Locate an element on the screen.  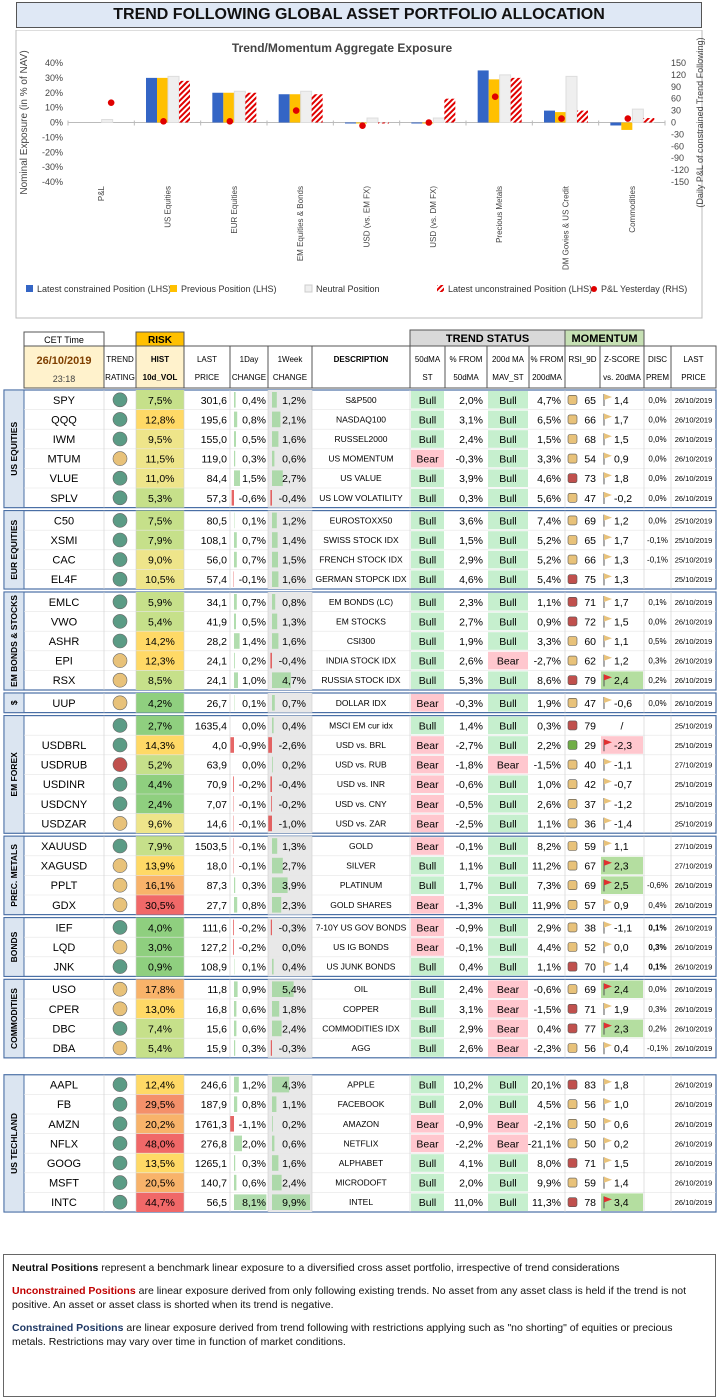
pct-from-200dma: 5,6% is located at coordinates (549, 499).